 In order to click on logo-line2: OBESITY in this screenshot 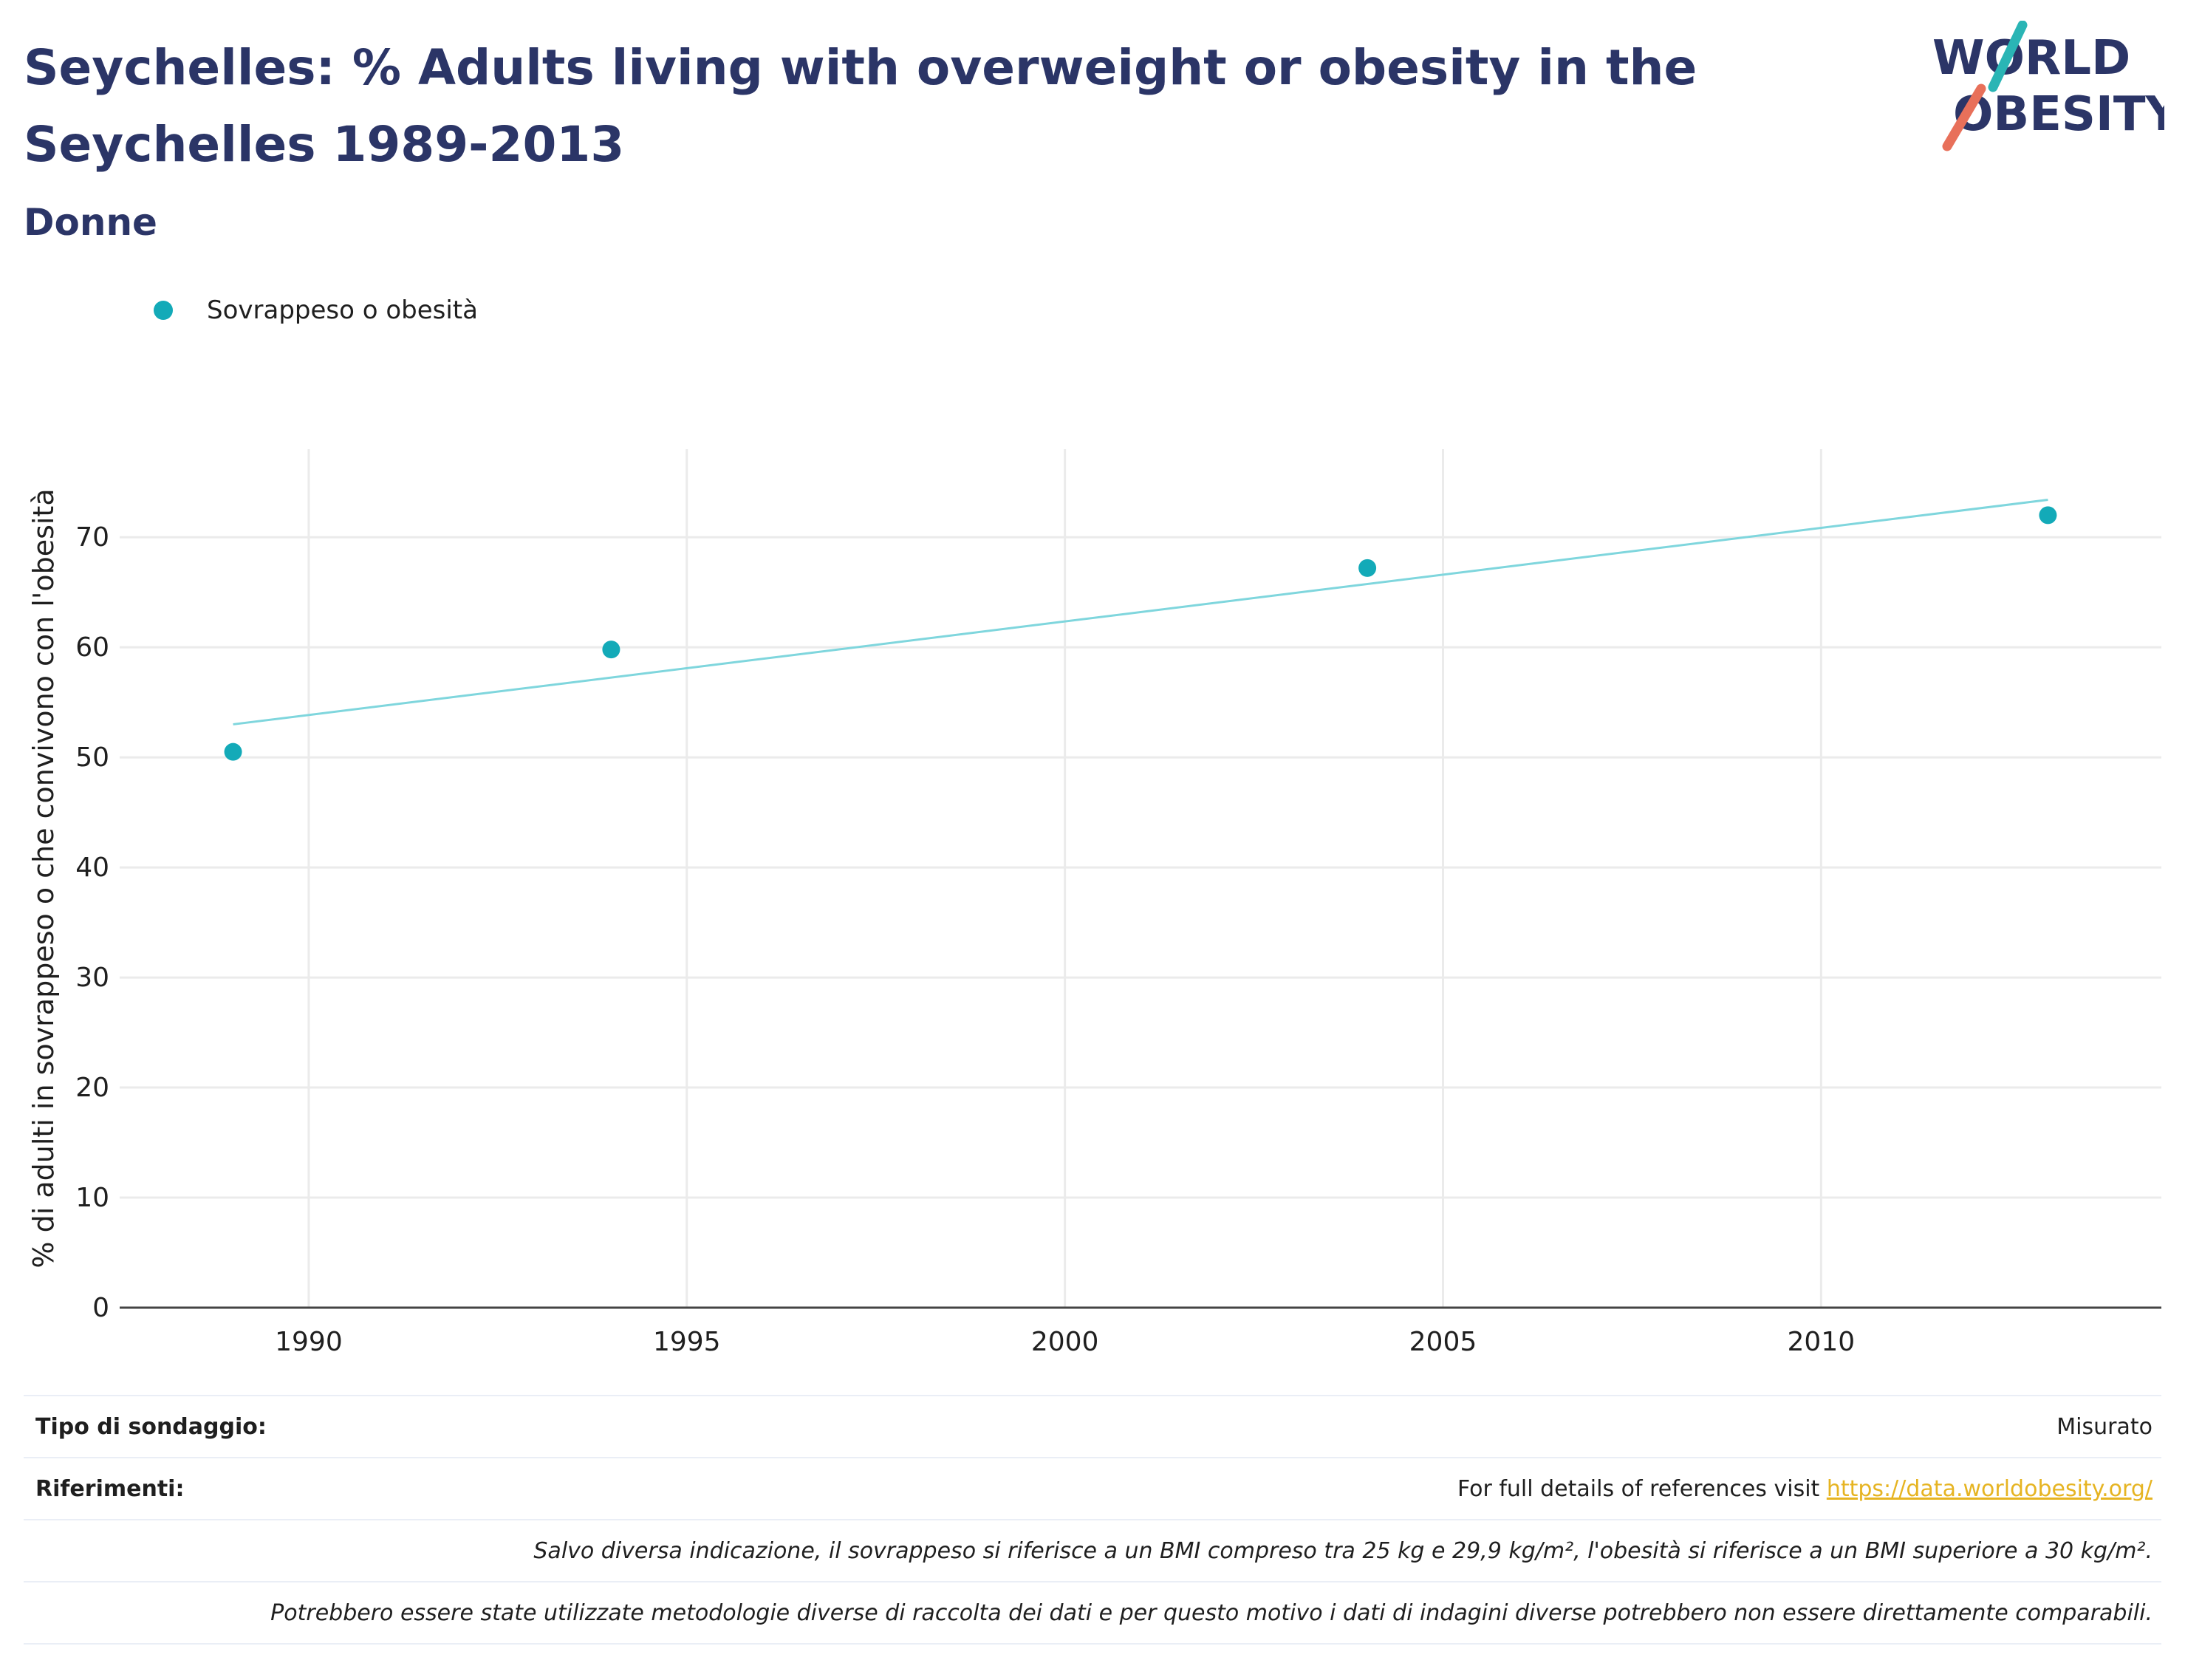, I will do `click(2058, 114)`.